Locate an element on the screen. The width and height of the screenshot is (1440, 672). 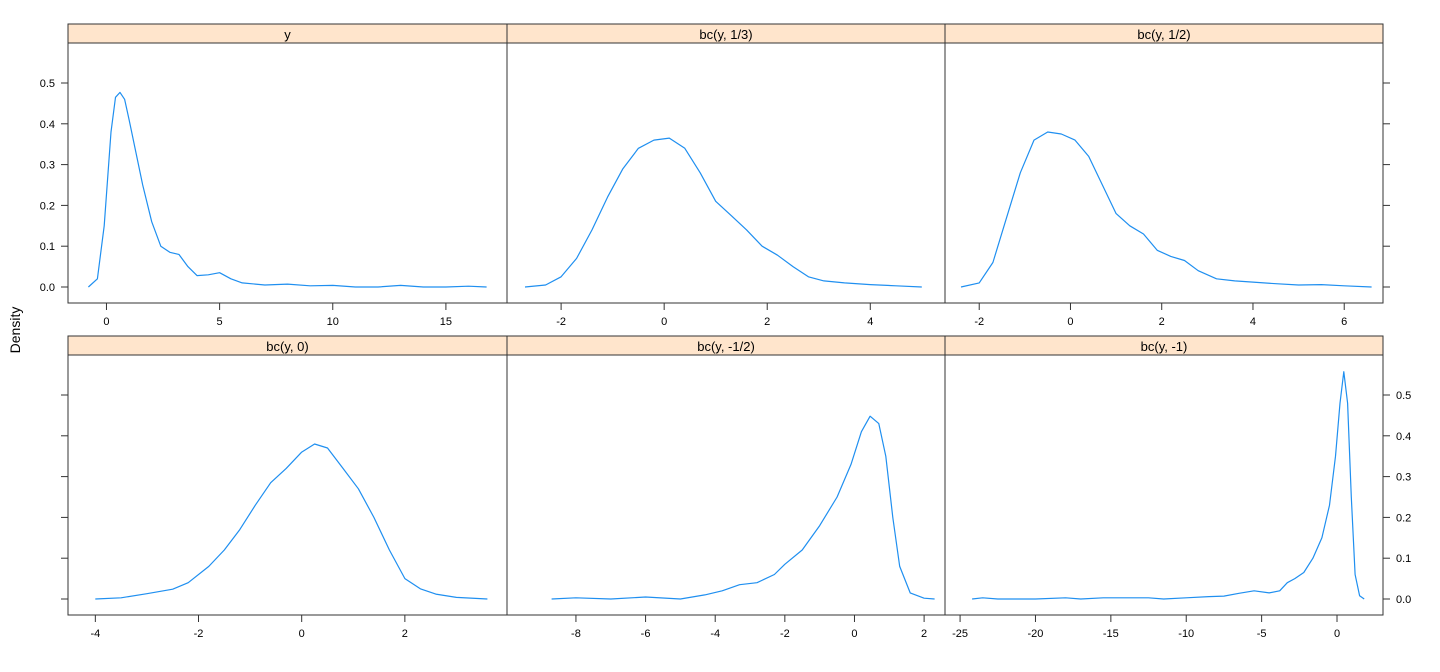
strip-label: bc(y, 0) is located at coordinates (287, 346).